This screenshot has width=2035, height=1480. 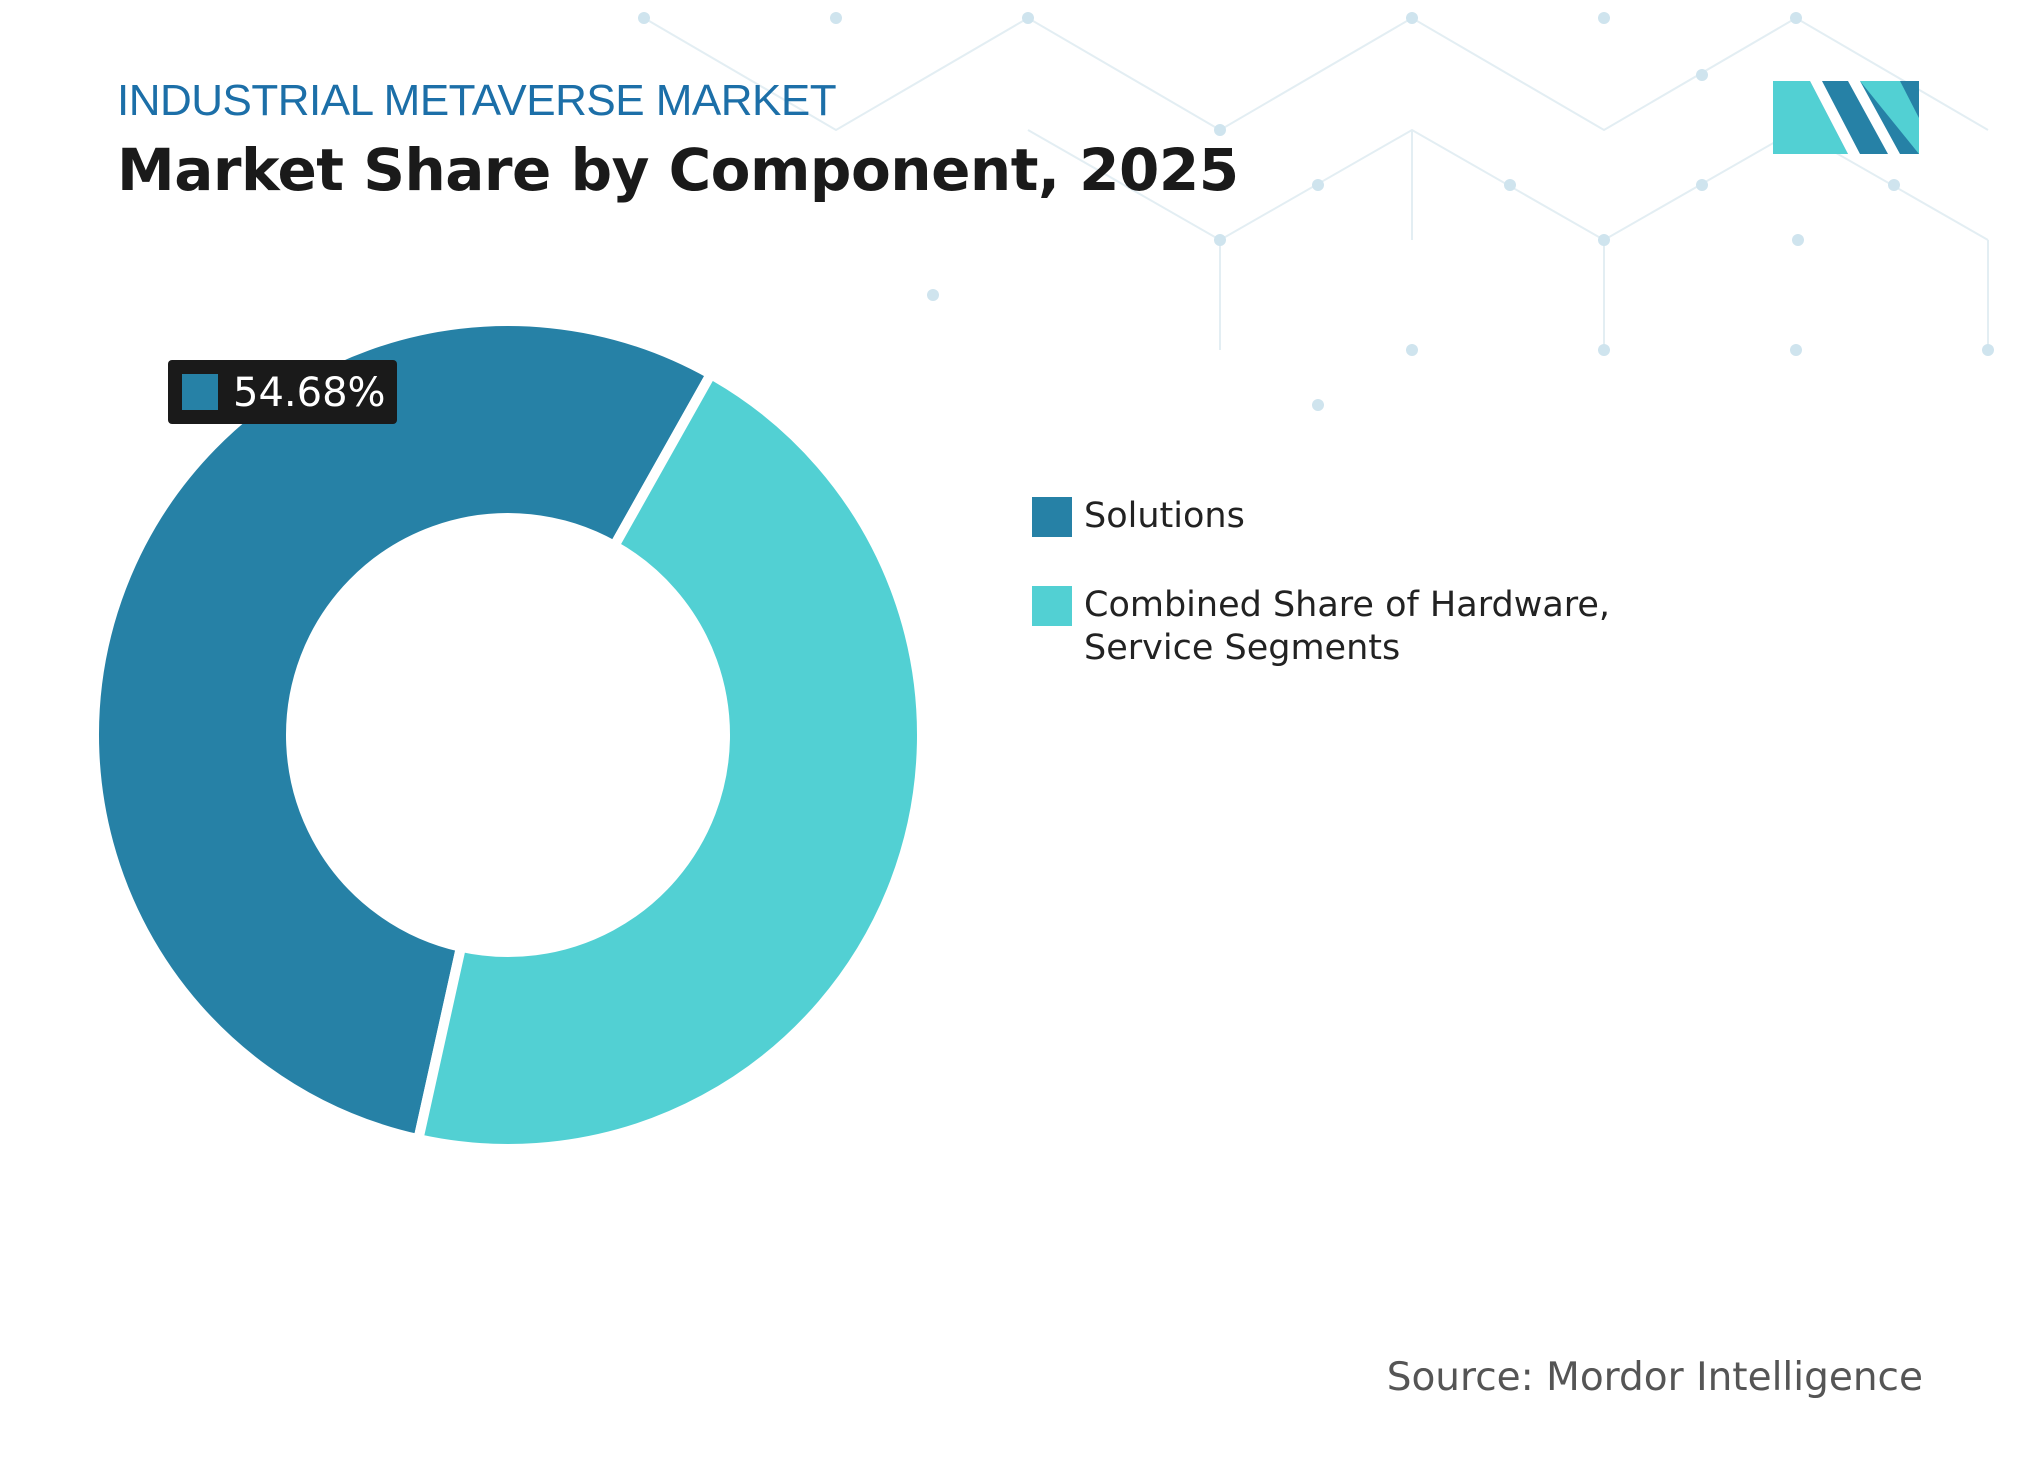 I want to click on source: Source: Mordor Intelligence, so click(x=1654, y=1377).